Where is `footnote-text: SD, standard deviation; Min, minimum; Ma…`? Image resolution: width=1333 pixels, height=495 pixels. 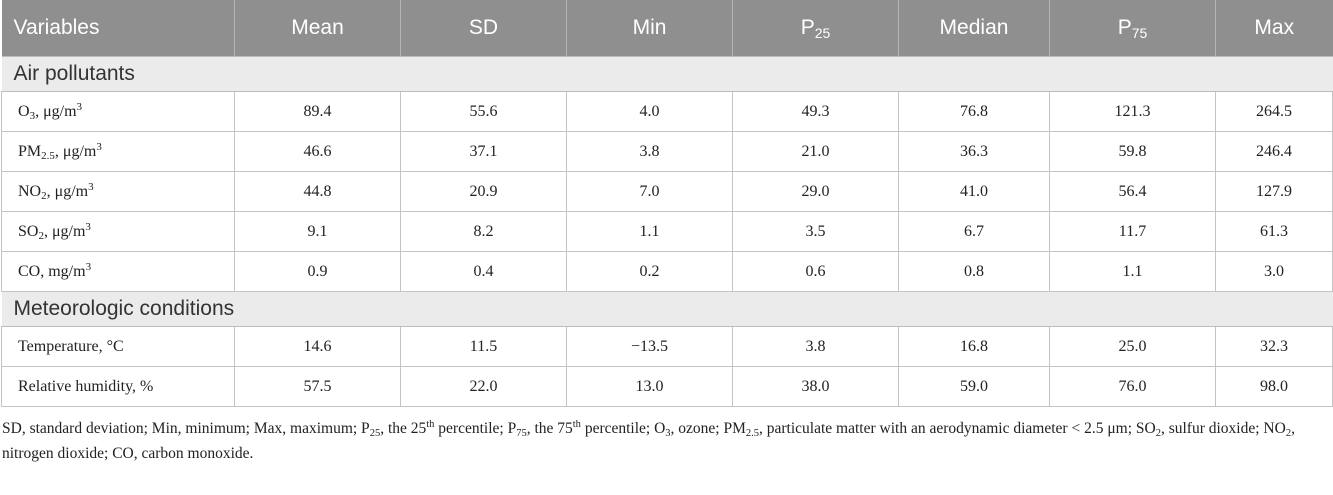
footnote-text: SD, standard deviation; Min, minimum; Ma… is located at coordinates (186, 428).